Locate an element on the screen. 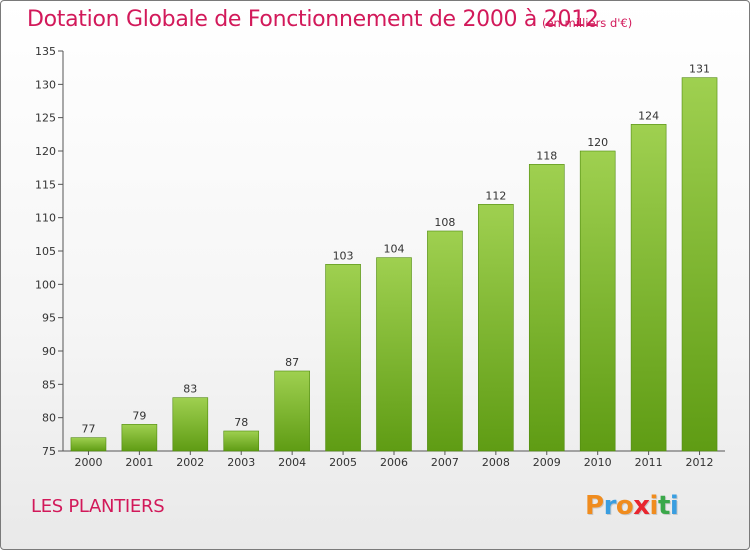 The image size is (750, 550). x-tick-label-2001: 2001 is located at coordinates (139, 462).